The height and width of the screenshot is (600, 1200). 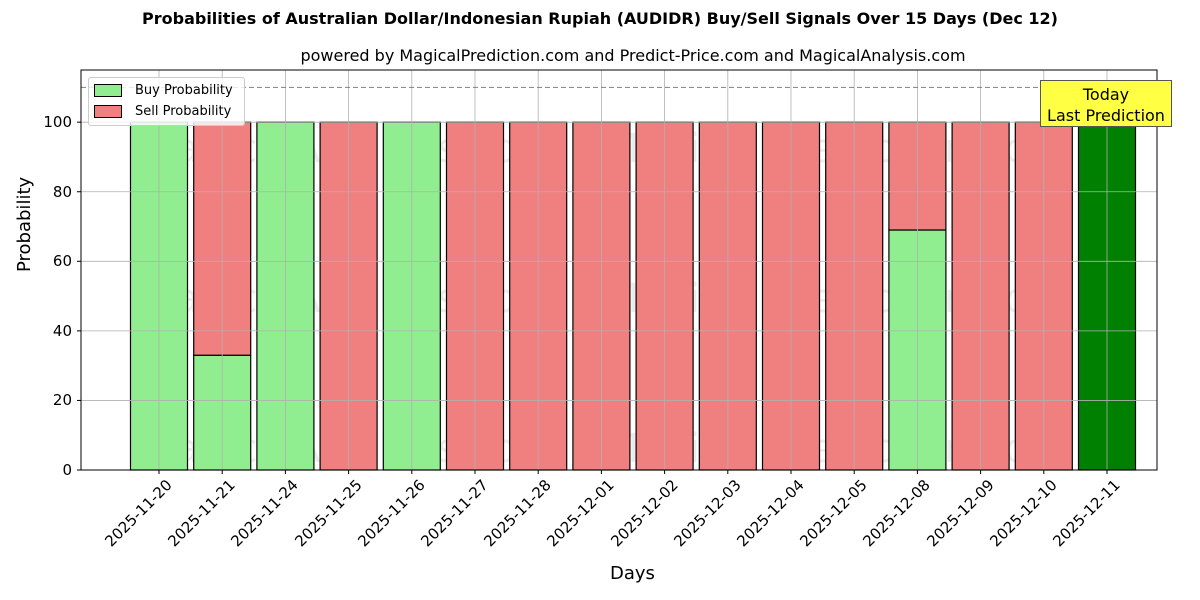 What do you see at coordinates (166, 101) in the screenshot?
I see `legend: Buy Probability Sell Probability` at bounding box center [166, 101].